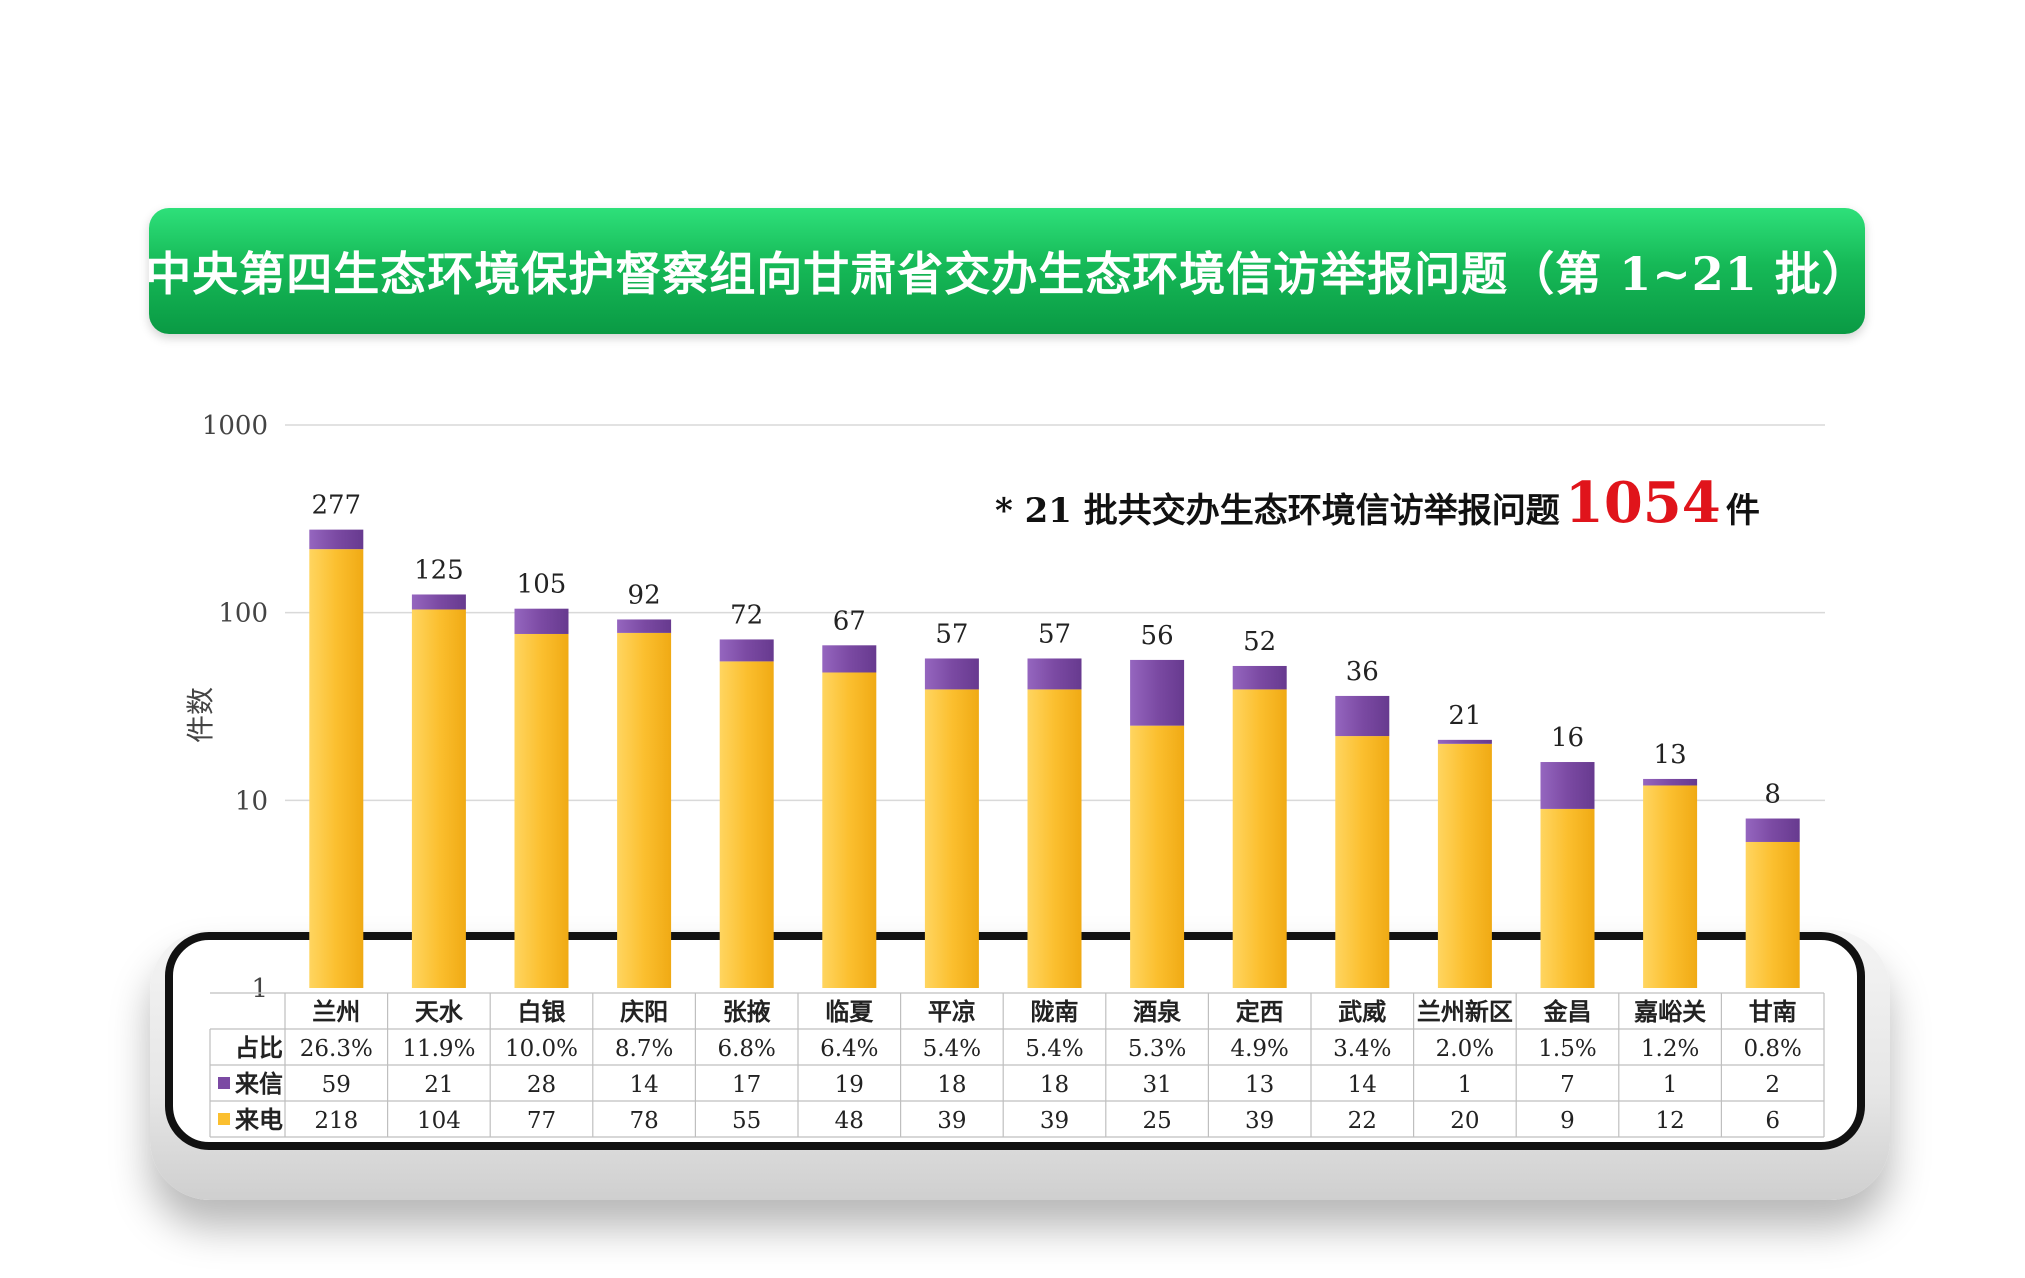 Image resolution: width=2025 pixels, height=1278 pixels. Describe the element at coordinates (439, 1121) in the screenshot. I see `phone-cell: 104` at that location.